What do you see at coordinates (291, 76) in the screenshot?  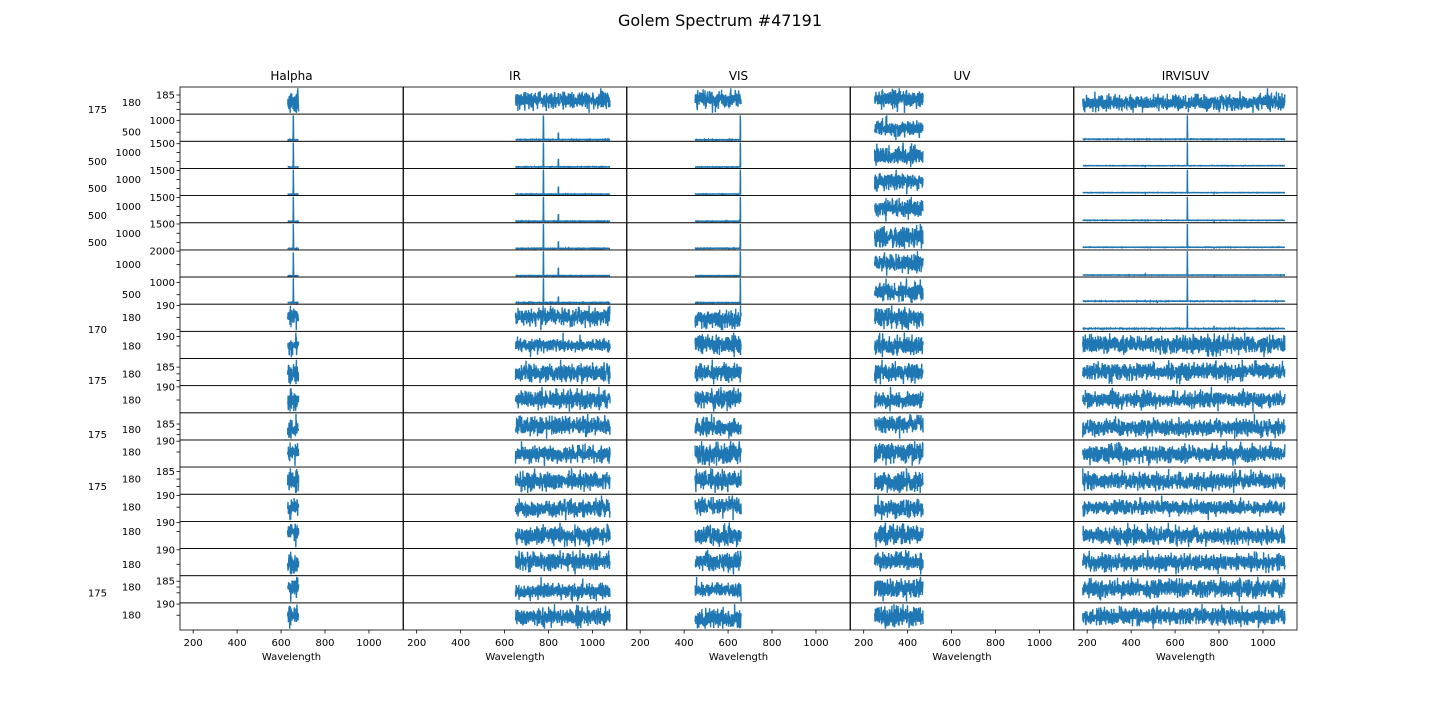 I see `column-title: Halpha` at bounding box center [291, 76].